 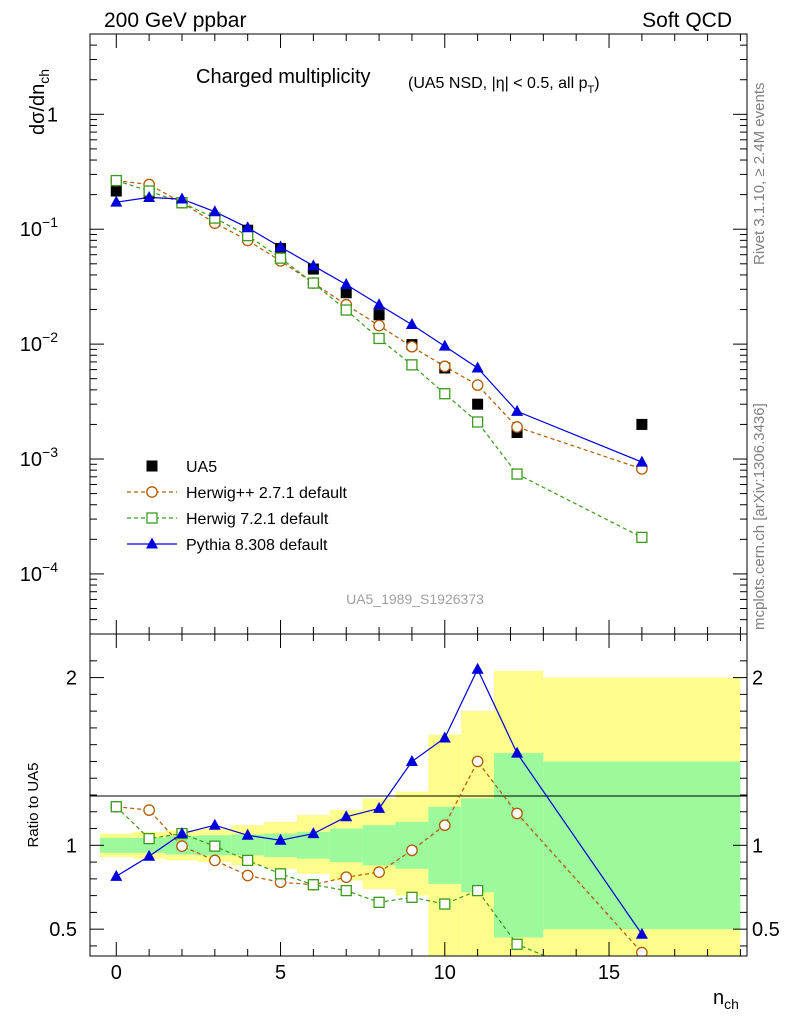 What do you see at coordinates (52, 115) in the screenshot?
I see `main-y-tick-label: 1` at bounding box center [52, 115].